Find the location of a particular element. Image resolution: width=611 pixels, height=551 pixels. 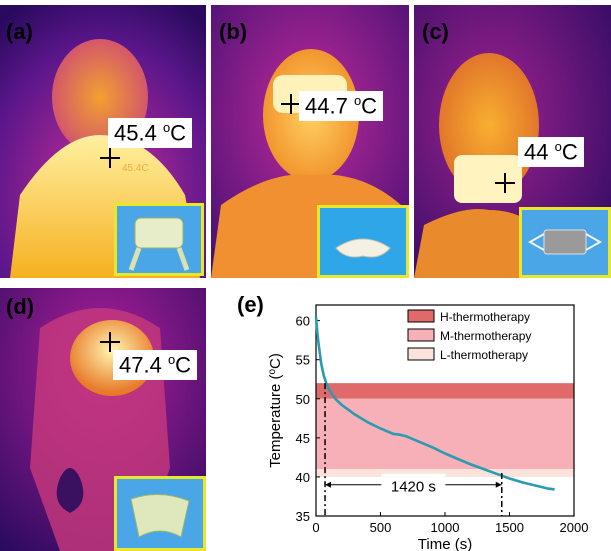

x-tick-label: 1000 is located at coordinates (445, 527).